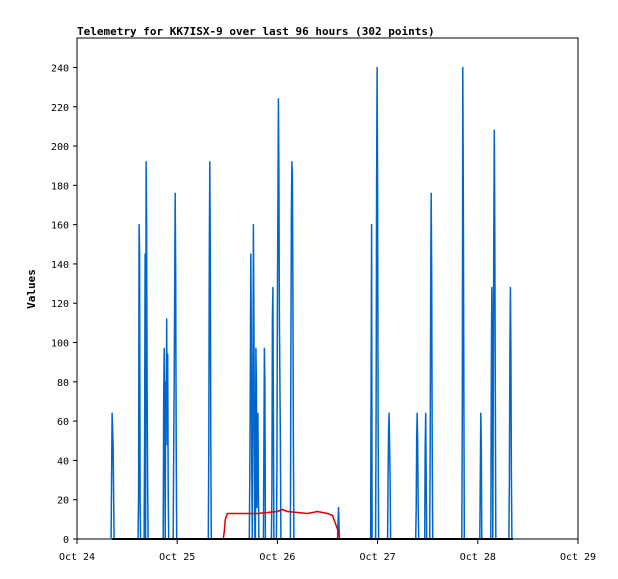 The image size is (618, 579). I want to click on x-tick-label: Oct 26, so click(277, 557).